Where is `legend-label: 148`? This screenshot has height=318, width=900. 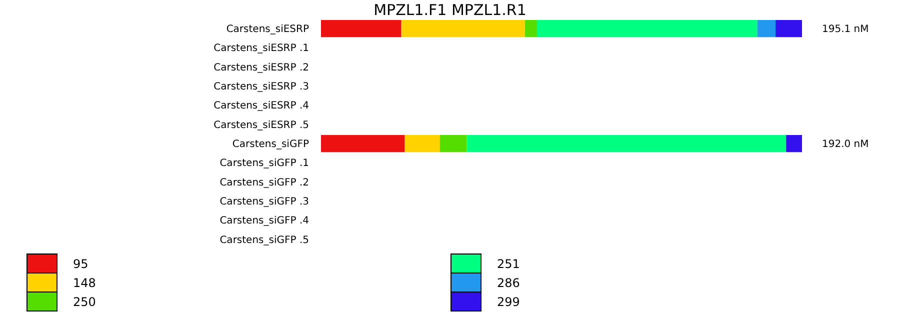 legend-label: 148 is located at coordinates (84, 283).